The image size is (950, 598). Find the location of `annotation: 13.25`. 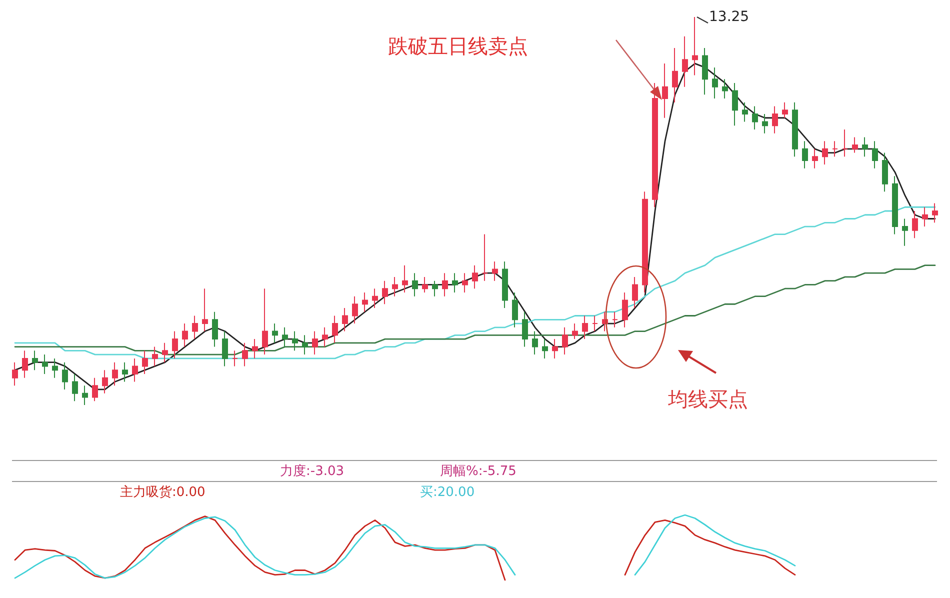

annotation: 13.25 is located at coordinates (729, 17).